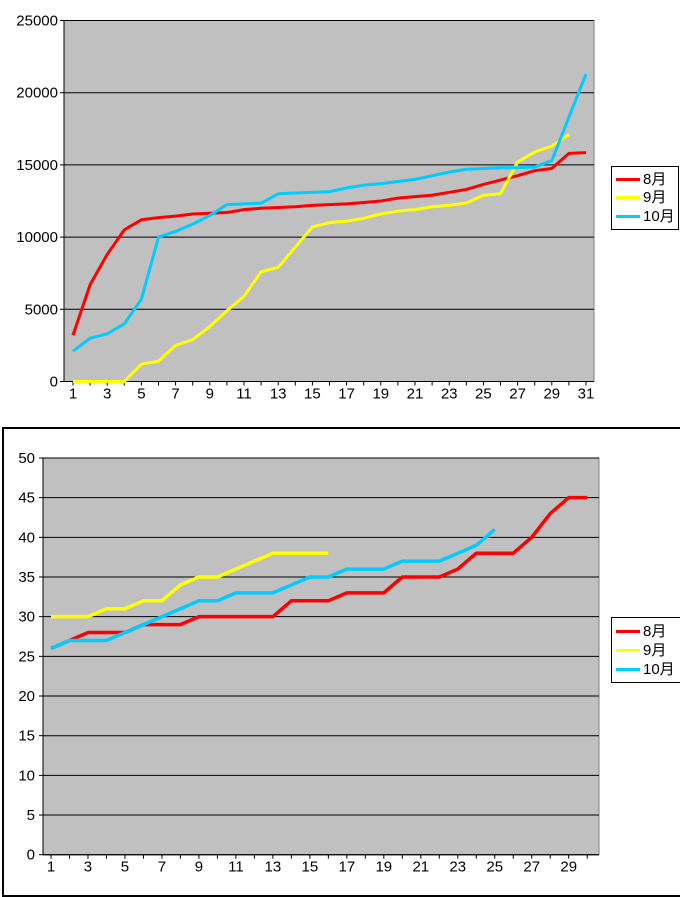 This screenshot has height=897, width=680. Describe the element at coordinates (26, 775) in the screenshot. I see `y-axis-label: 10` at that location.